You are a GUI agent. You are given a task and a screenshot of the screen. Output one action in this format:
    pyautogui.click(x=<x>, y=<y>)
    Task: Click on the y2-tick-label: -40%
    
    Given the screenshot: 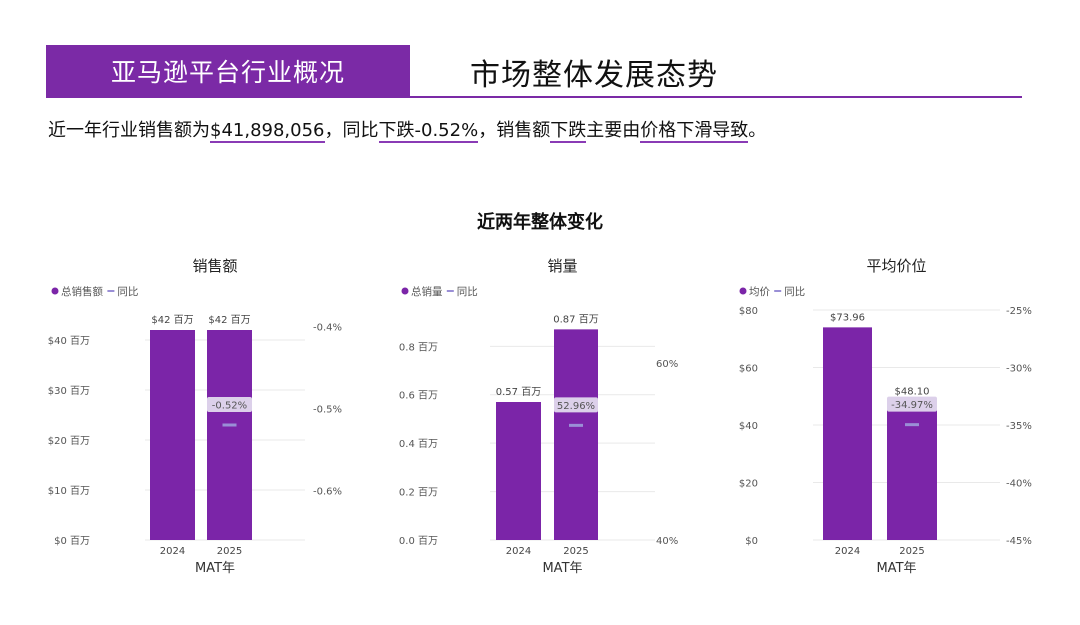 What is the action you would take?
    pyautogui.click(x=1019, y=484)
    